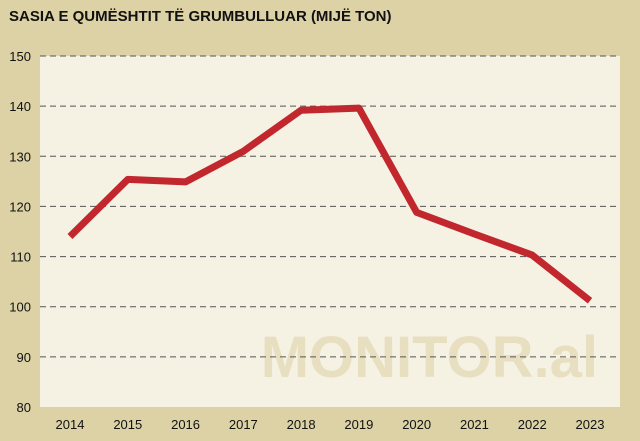 This screenshot has height=441, width=640. What do you see at coordinates (20, 257) in the screenshot?
I see `y-tick-label: 110` at bounding box center [20, 257].